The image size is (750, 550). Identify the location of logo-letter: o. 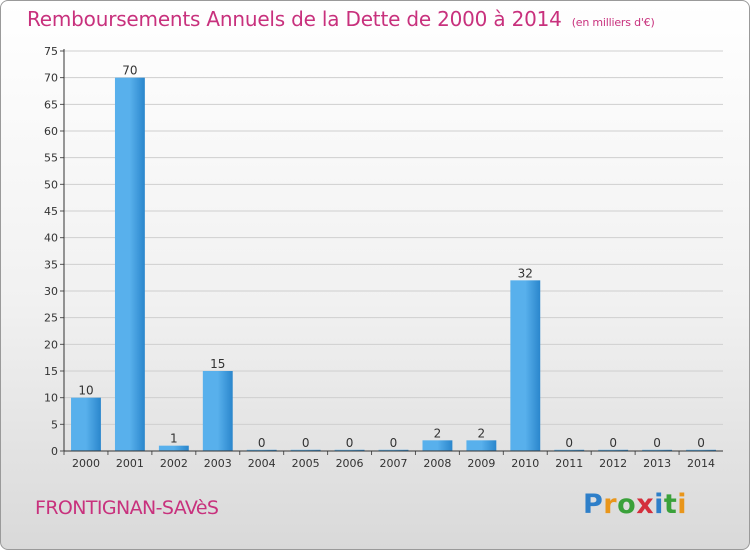
(627, 504).